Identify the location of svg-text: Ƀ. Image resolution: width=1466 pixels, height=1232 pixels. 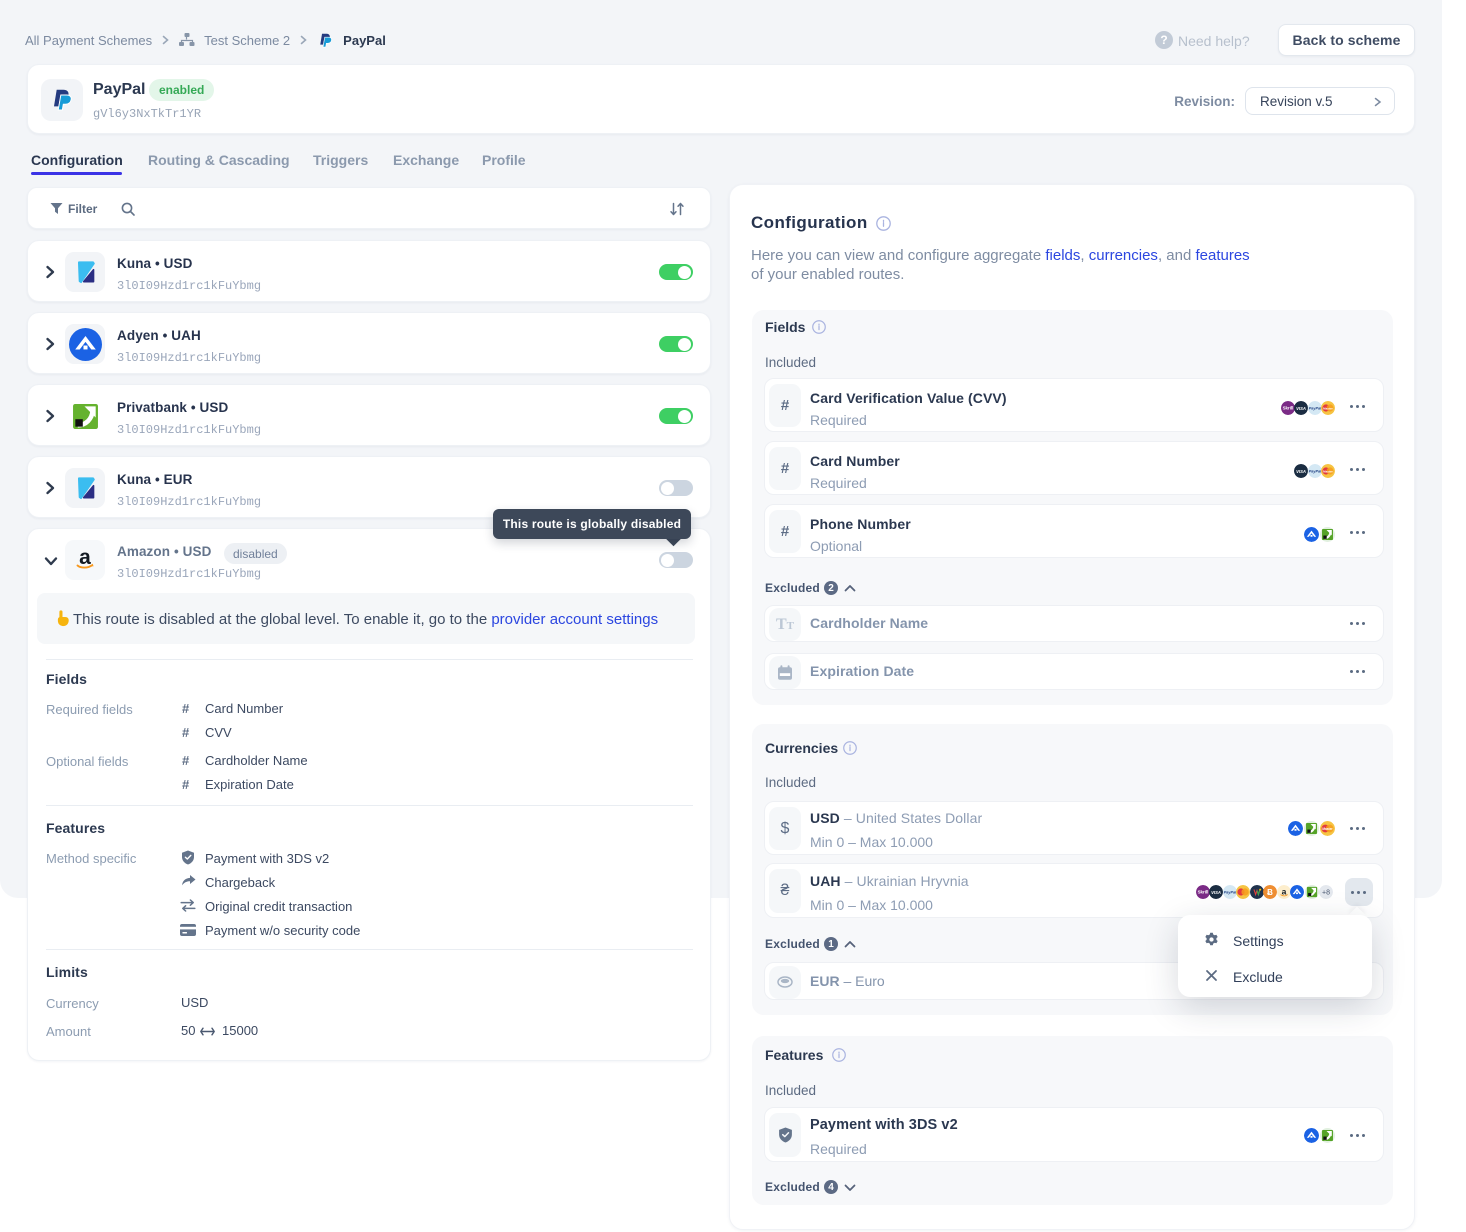
(1270, 892).